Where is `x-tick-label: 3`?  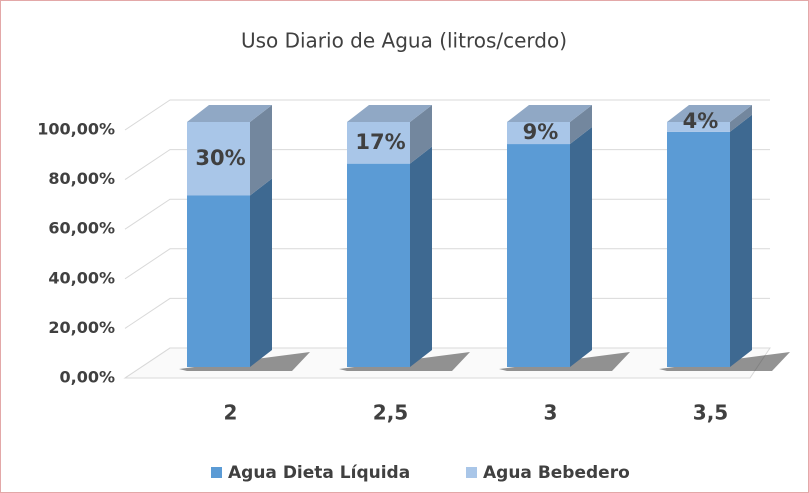 x-tick-label: 3 is located at coordinates (551, 413).